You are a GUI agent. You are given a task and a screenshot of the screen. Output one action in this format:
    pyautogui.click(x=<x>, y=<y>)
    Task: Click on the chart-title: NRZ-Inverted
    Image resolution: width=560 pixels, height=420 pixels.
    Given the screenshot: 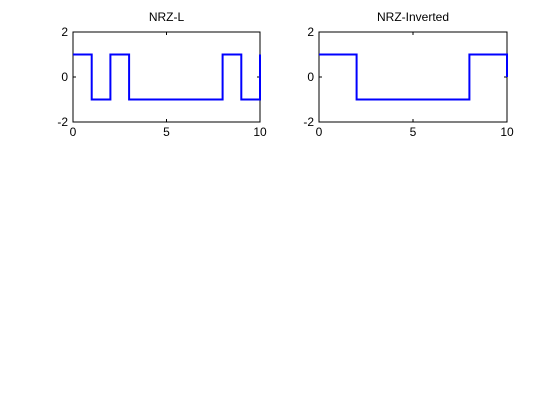 What is the action you would take?
    pyautogui.click(x=413, y=17)
    